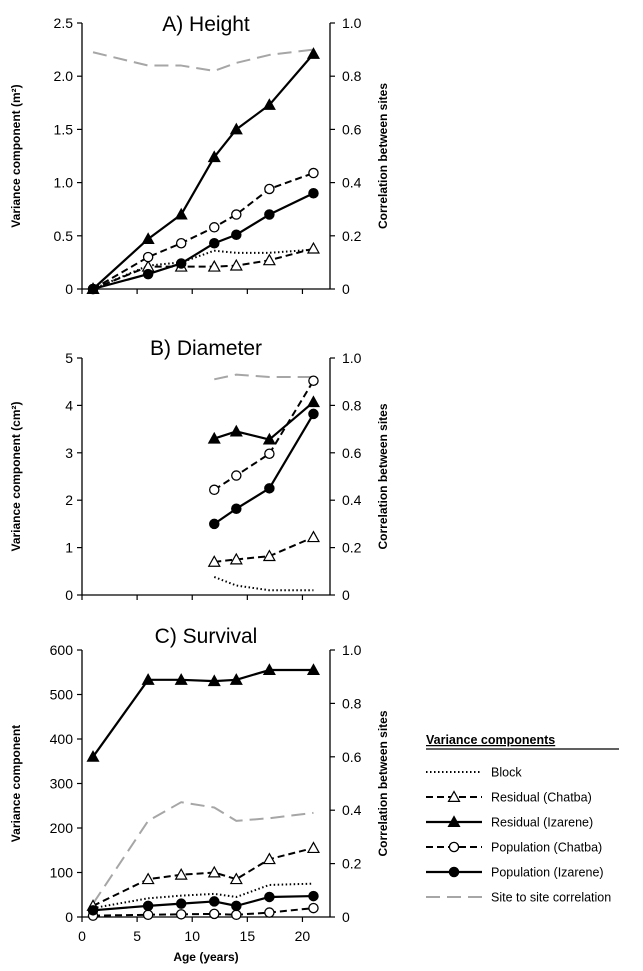 This screenshot has width=643, height=971. I want to click on x-tick-label: 15, so click(248, 936).